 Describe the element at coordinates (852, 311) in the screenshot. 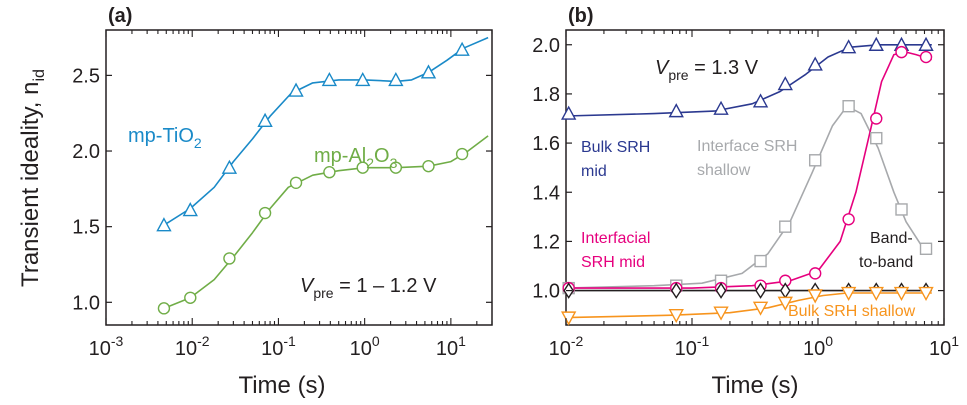

I see `series-label-bulk-srh-shallow: Bulk SRH shallow` at that location.